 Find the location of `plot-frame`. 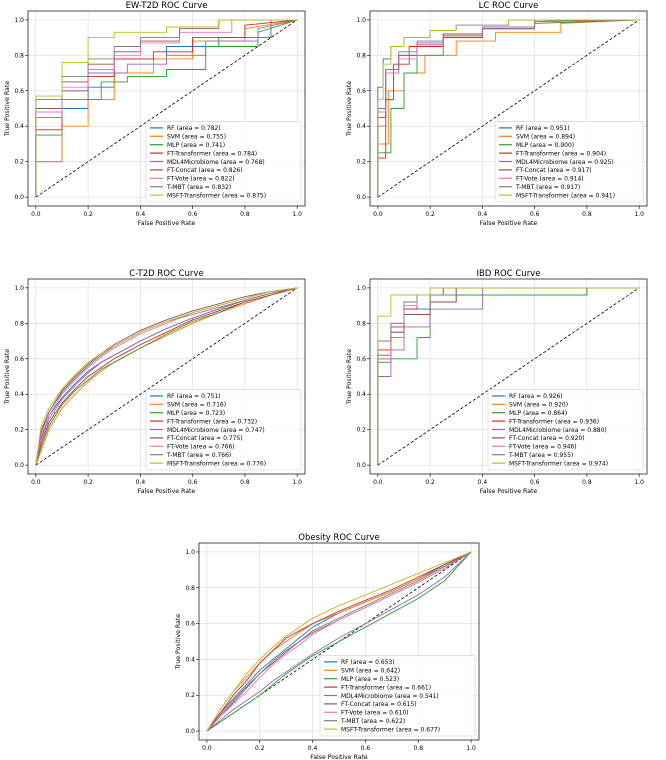

plot-frame is located at coordinates (166, 376).